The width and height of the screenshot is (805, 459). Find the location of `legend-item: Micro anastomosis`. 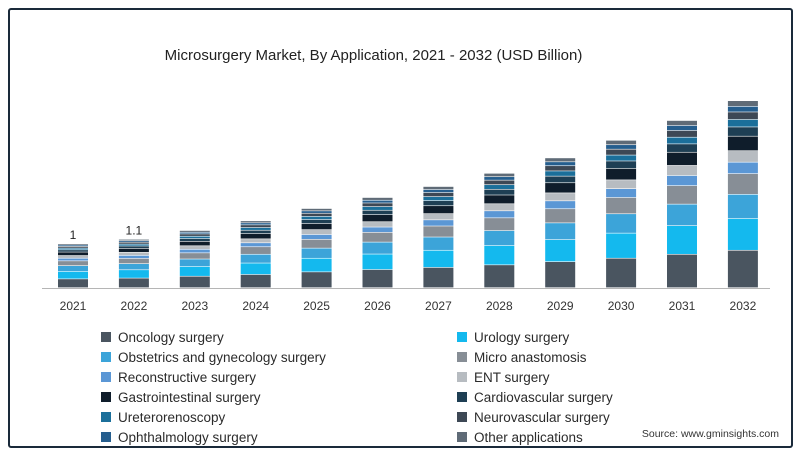

legend-item: Micro anastomosis is located at coordinates (522, 357).